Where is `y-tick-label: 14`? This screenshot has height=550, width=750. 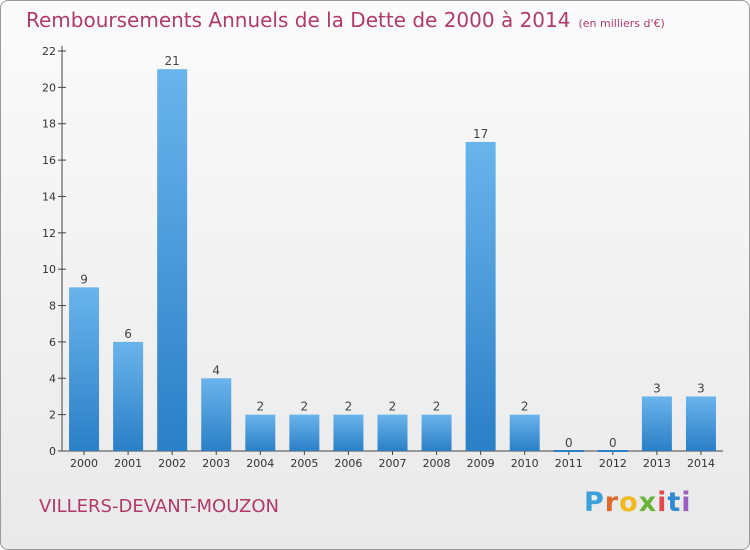 y-tick-label: 14 is located at coordinates (49, 196).